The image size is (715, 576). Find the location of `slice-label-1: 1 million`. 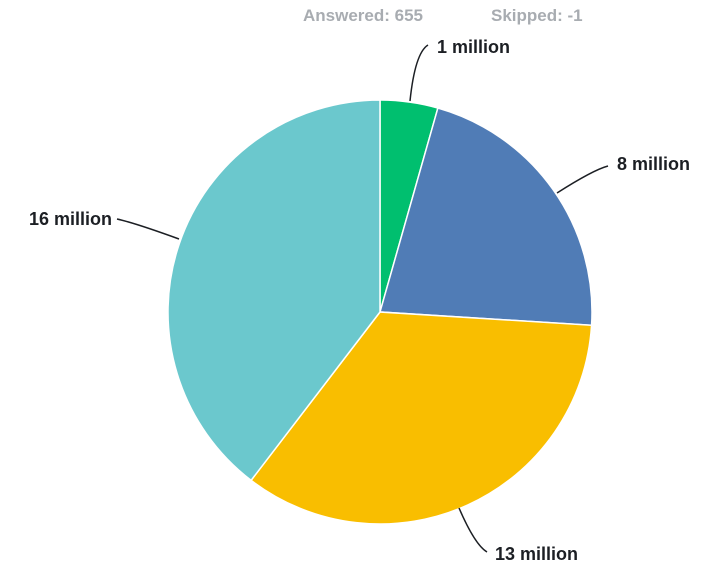

slice-label-1: 1 million is located at coordinates (473, 47).